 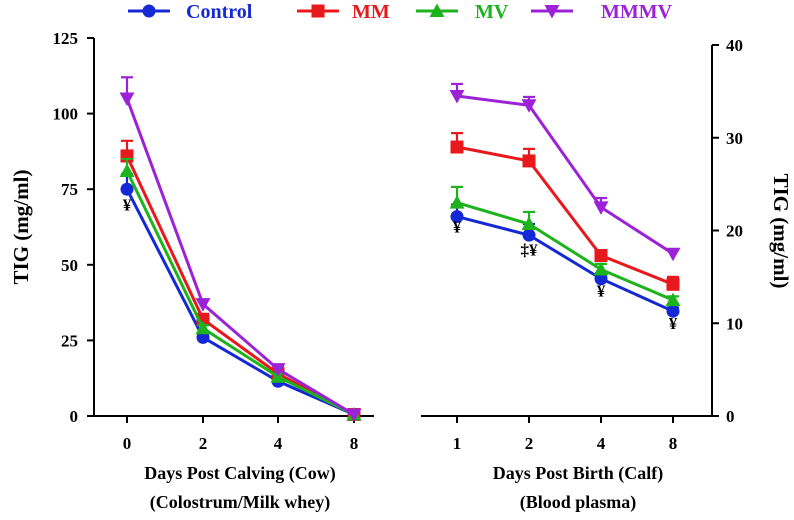 I want to click on legend-item-control: Control, so click(x=190, y=12).